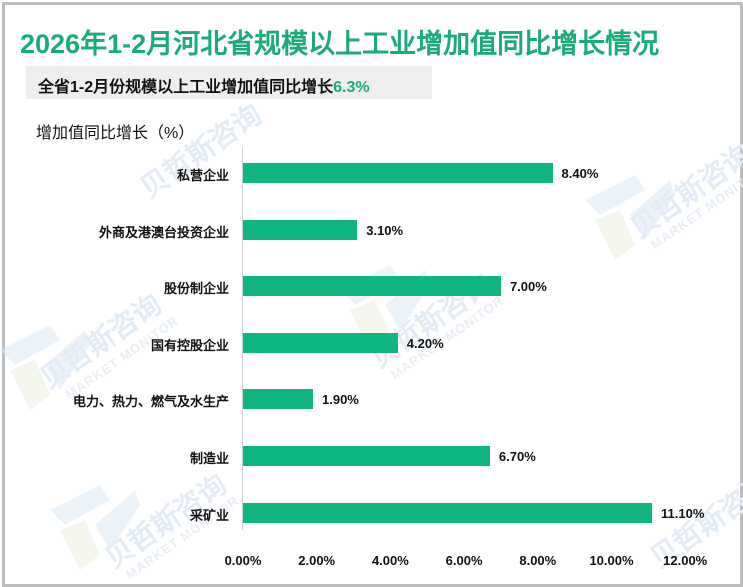 This screenshot has width=743, height=587. What do you see at coordinates (340, 44) in the screenshot?
I see `chart-title: 2026年1-2月河北省规模以上工业增加值同比增长情况` at bounding box center [340, 44].